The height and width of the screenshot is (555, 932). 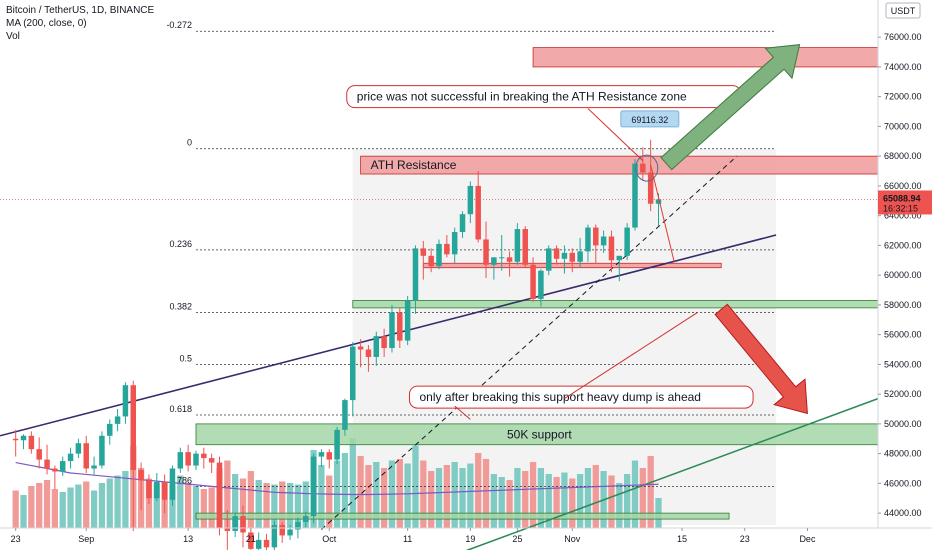 I want to click on highlight-circle, so click(x=647, y=168).